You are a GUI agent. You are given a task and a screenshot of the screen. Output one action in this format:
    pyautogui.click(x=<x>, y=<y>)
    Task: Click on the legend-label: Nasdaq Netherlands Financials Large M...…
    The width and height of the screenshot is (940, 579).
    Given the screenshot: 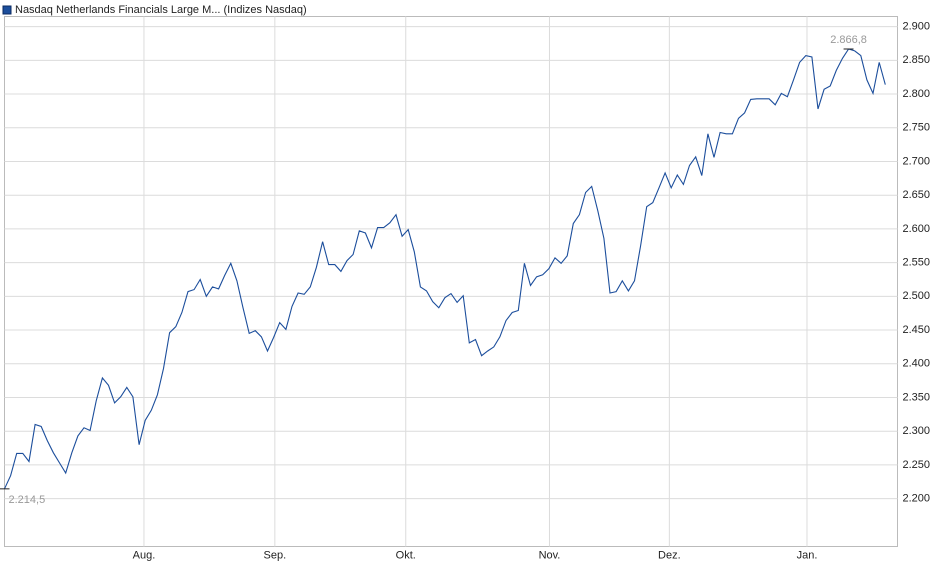 What is the action you would take?
    pyautogui.click(x=161, y=10)
    